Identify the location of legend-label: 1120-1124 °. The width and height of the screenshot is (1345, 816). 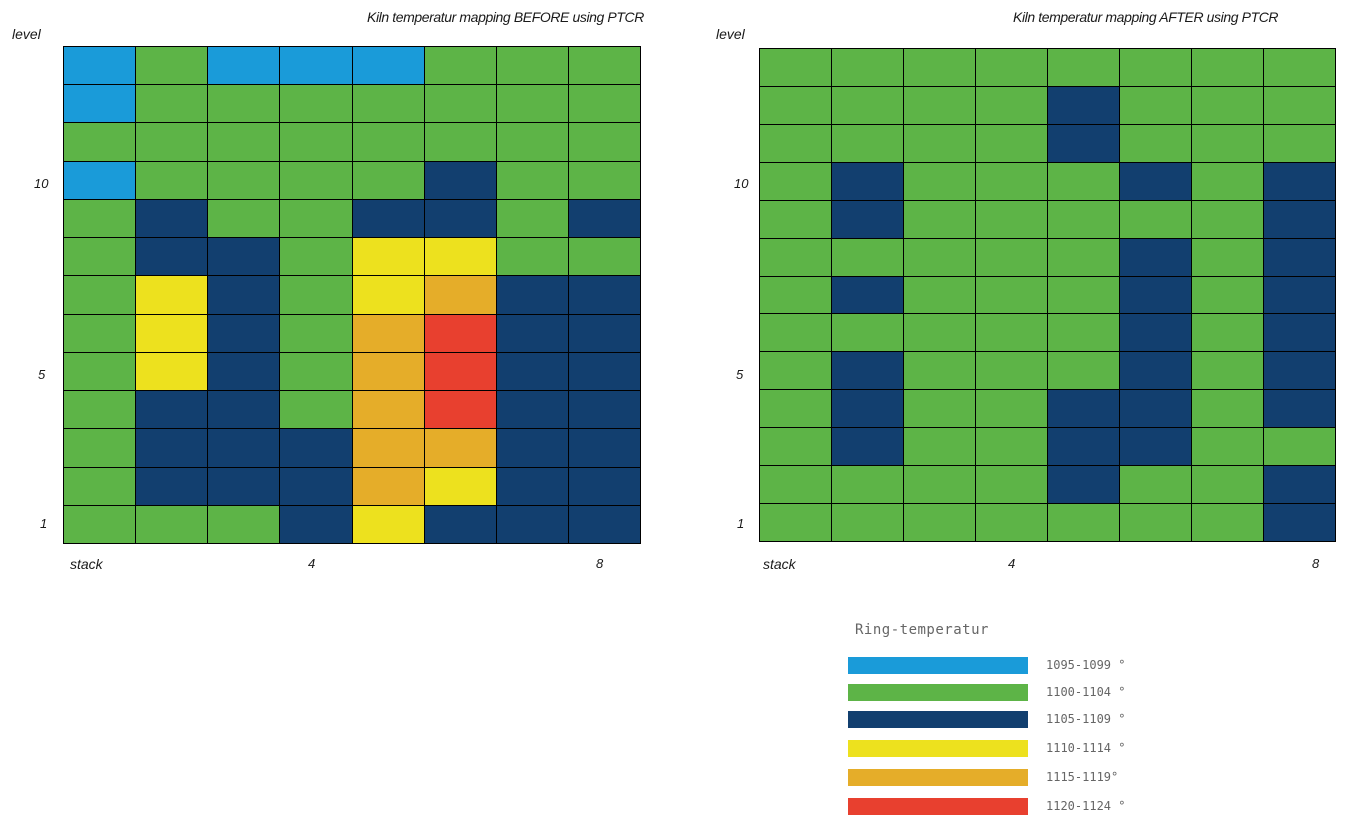
(1086, 806).